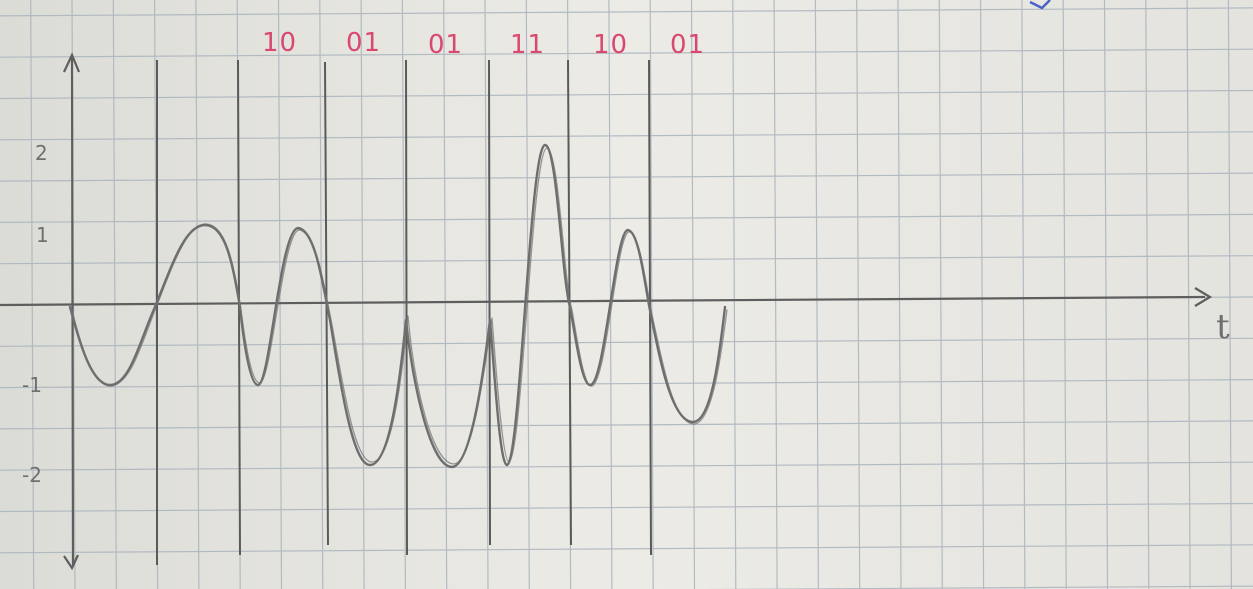 Image resolution: width=1253 pixels, height=589 pixels. Describe the element at coordinates (603, 301) in the screenshot. I see `time-axis` at that location.